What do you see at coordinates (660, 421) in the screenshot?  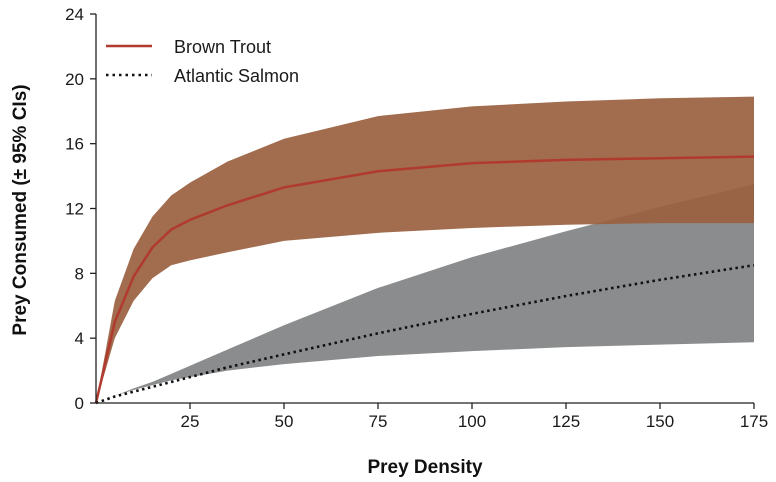 I see `x-tick-label: 150` at bounding box center [660, 421].